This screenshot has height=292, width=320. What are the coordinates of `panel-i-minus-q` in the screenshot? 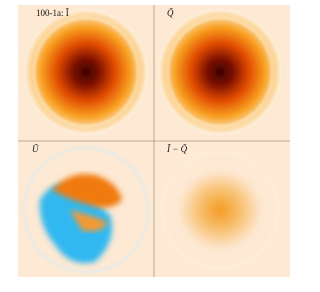 It's located at (220, 210).